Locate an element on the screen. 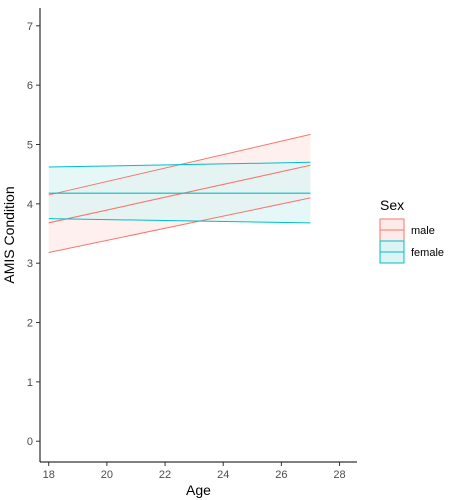 The height and width of the screenshot is (500, 452). lower-bound-male is located at coordinates (179, 225).